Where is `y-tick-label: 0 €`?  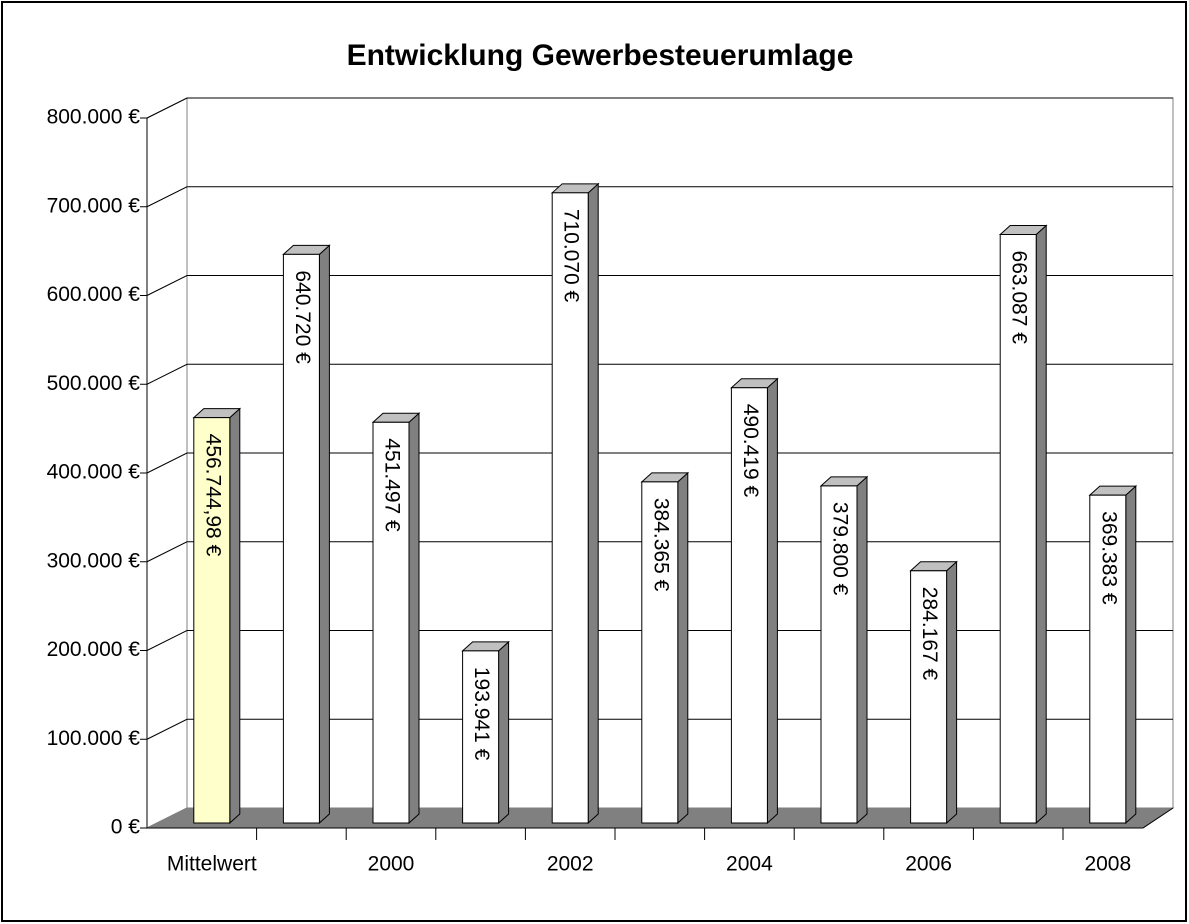 y-tick-label: 0 € is located at coordinates (126, 827).